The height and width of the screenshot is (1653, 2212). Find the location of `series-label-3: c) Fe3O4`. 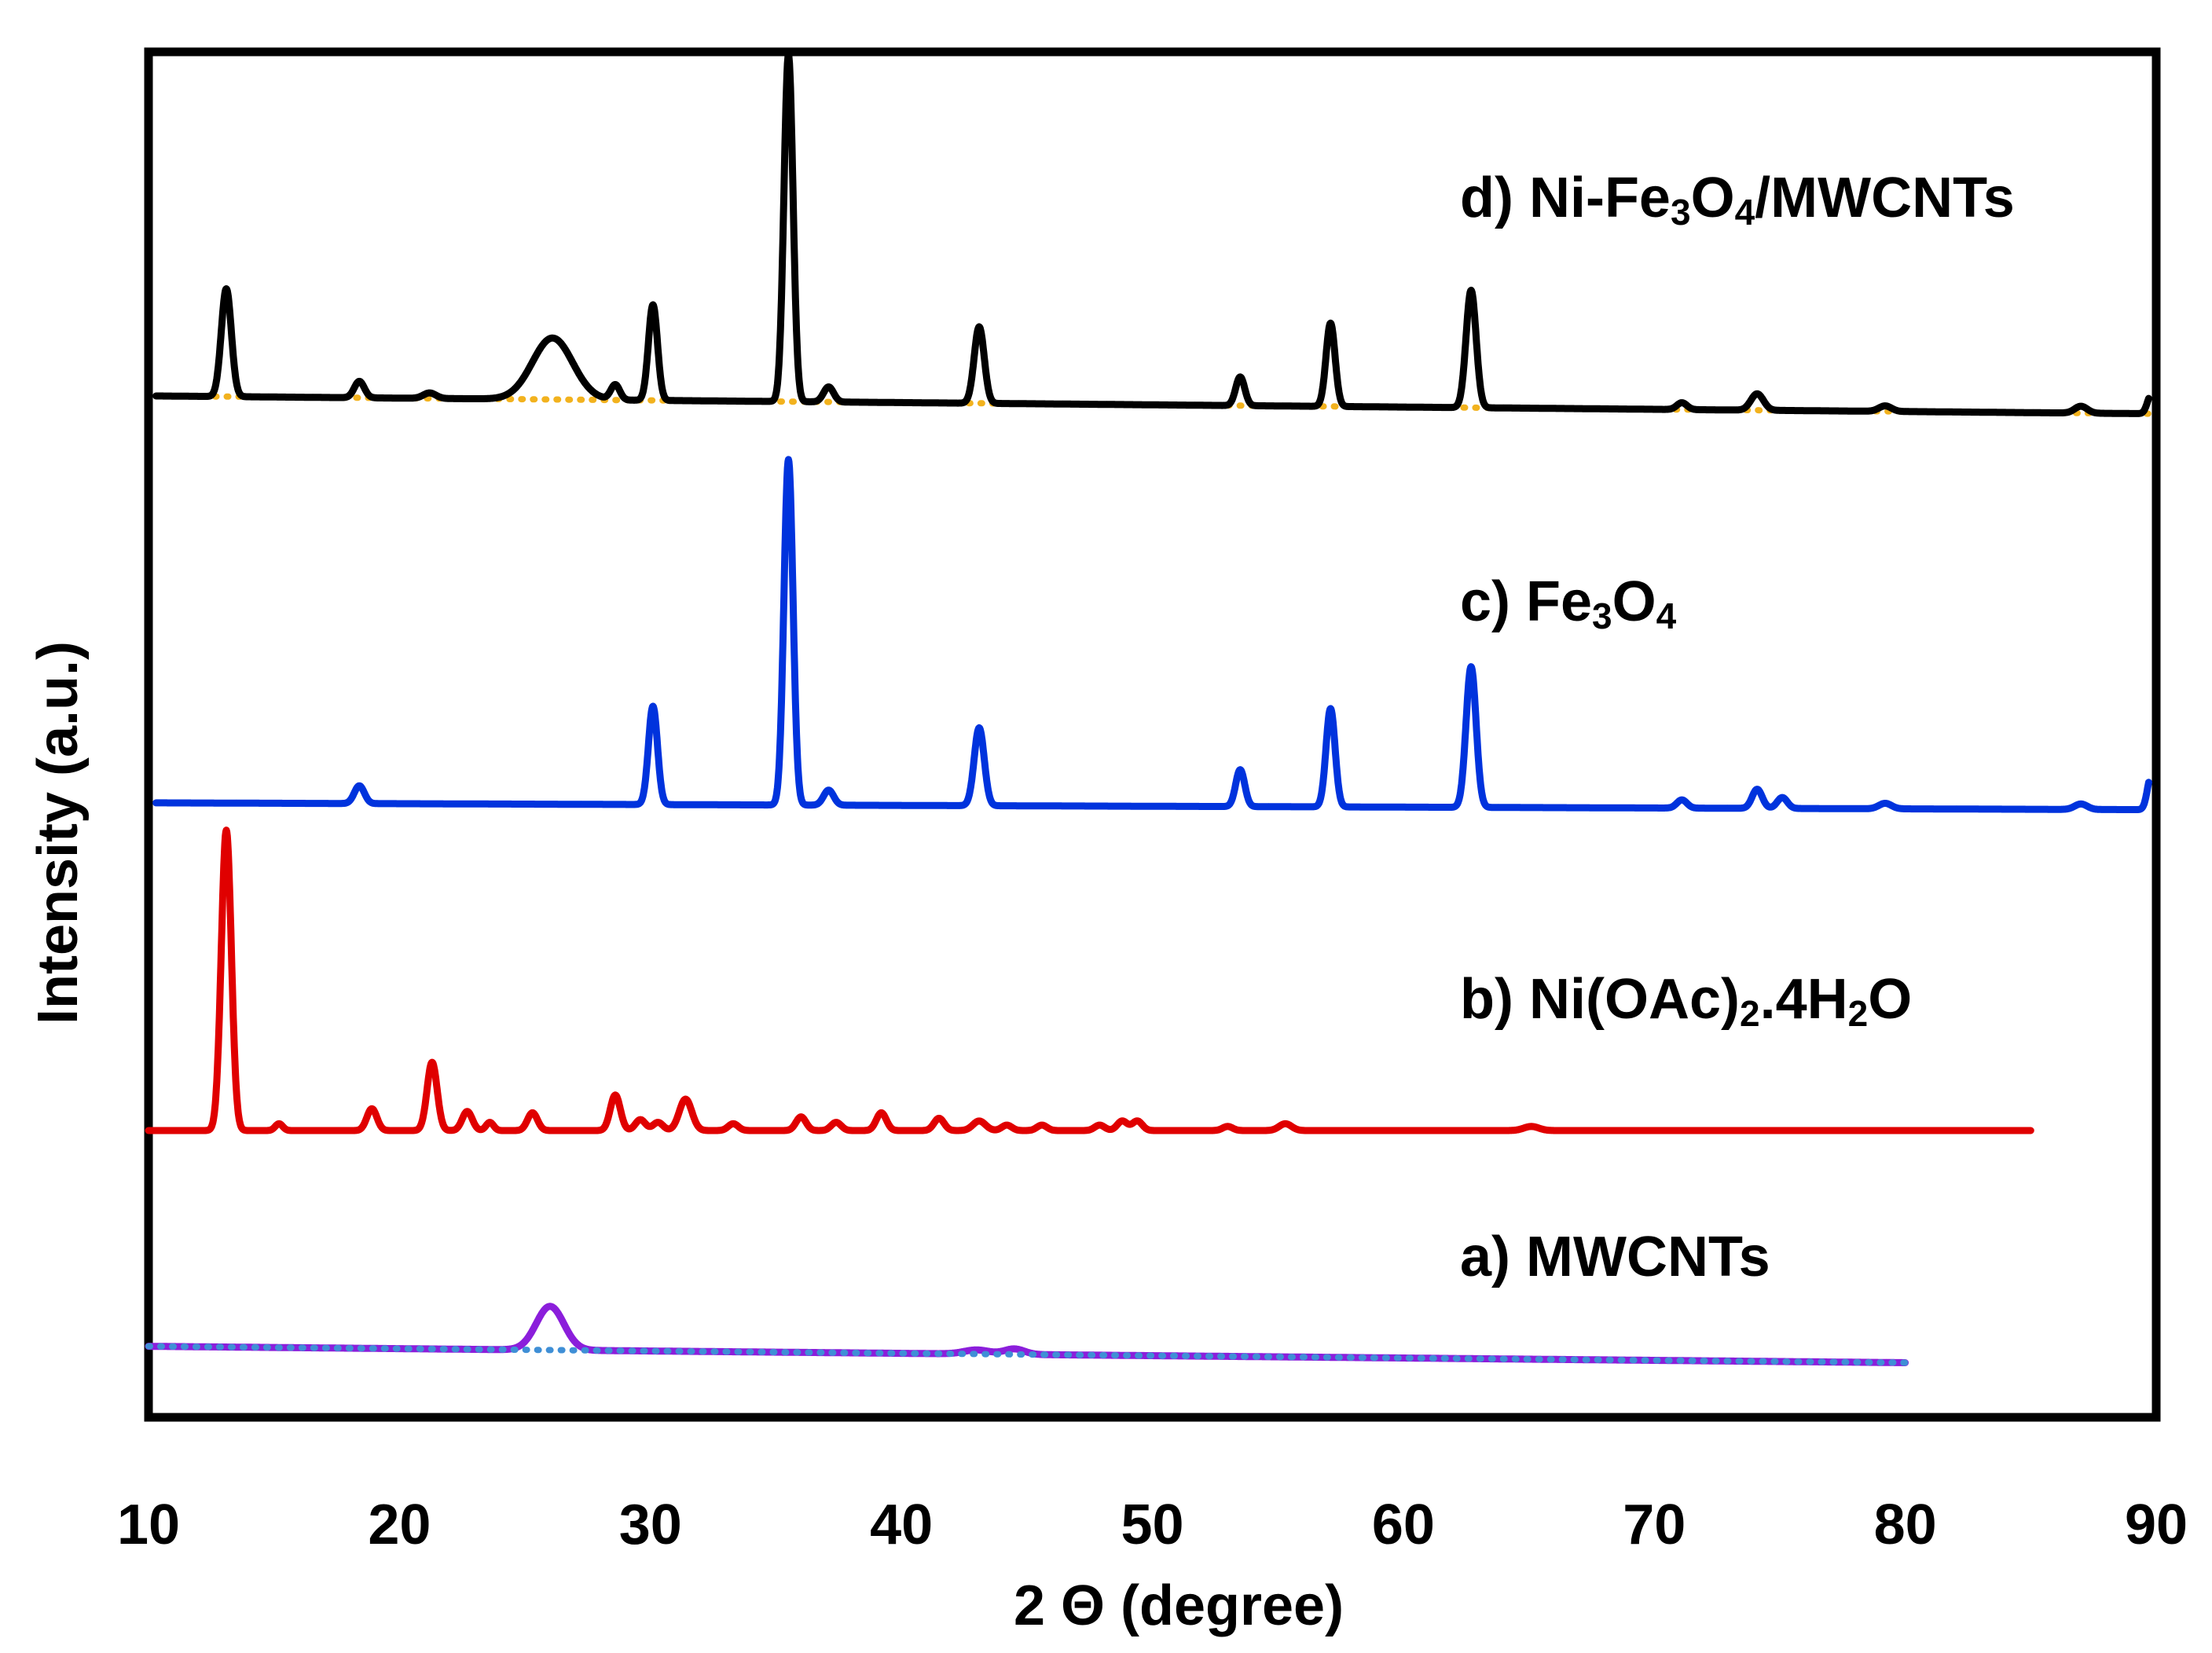

series-label-3: c) Fe3O4 is located at coordinates (1568, 603).